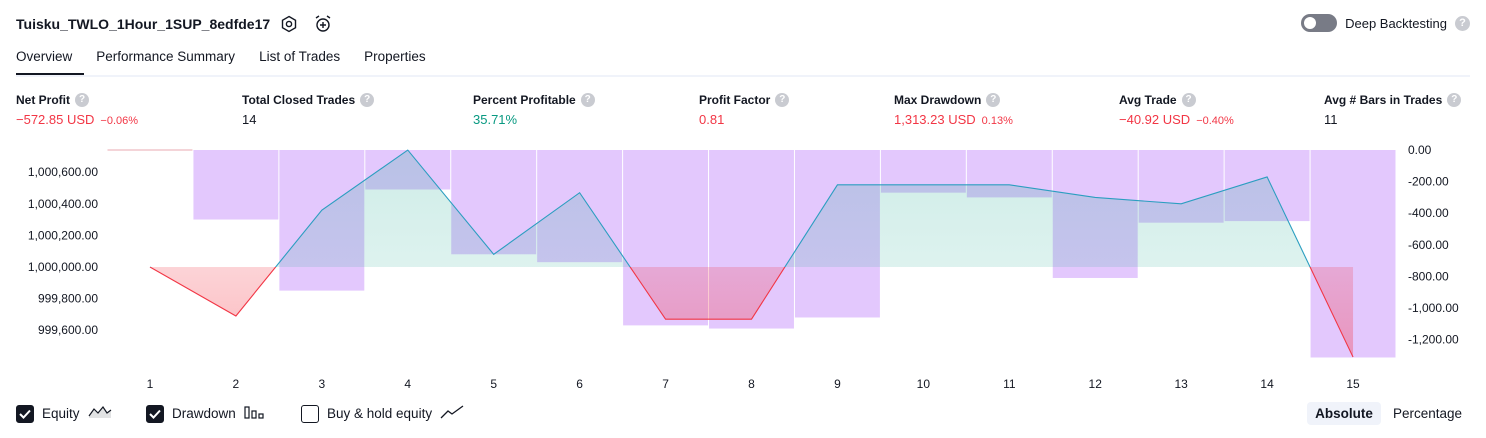  I want to click on metric-max-drawdown: Max Drawdown? 1,313.23 USD 0.13%, so click(953, 110).